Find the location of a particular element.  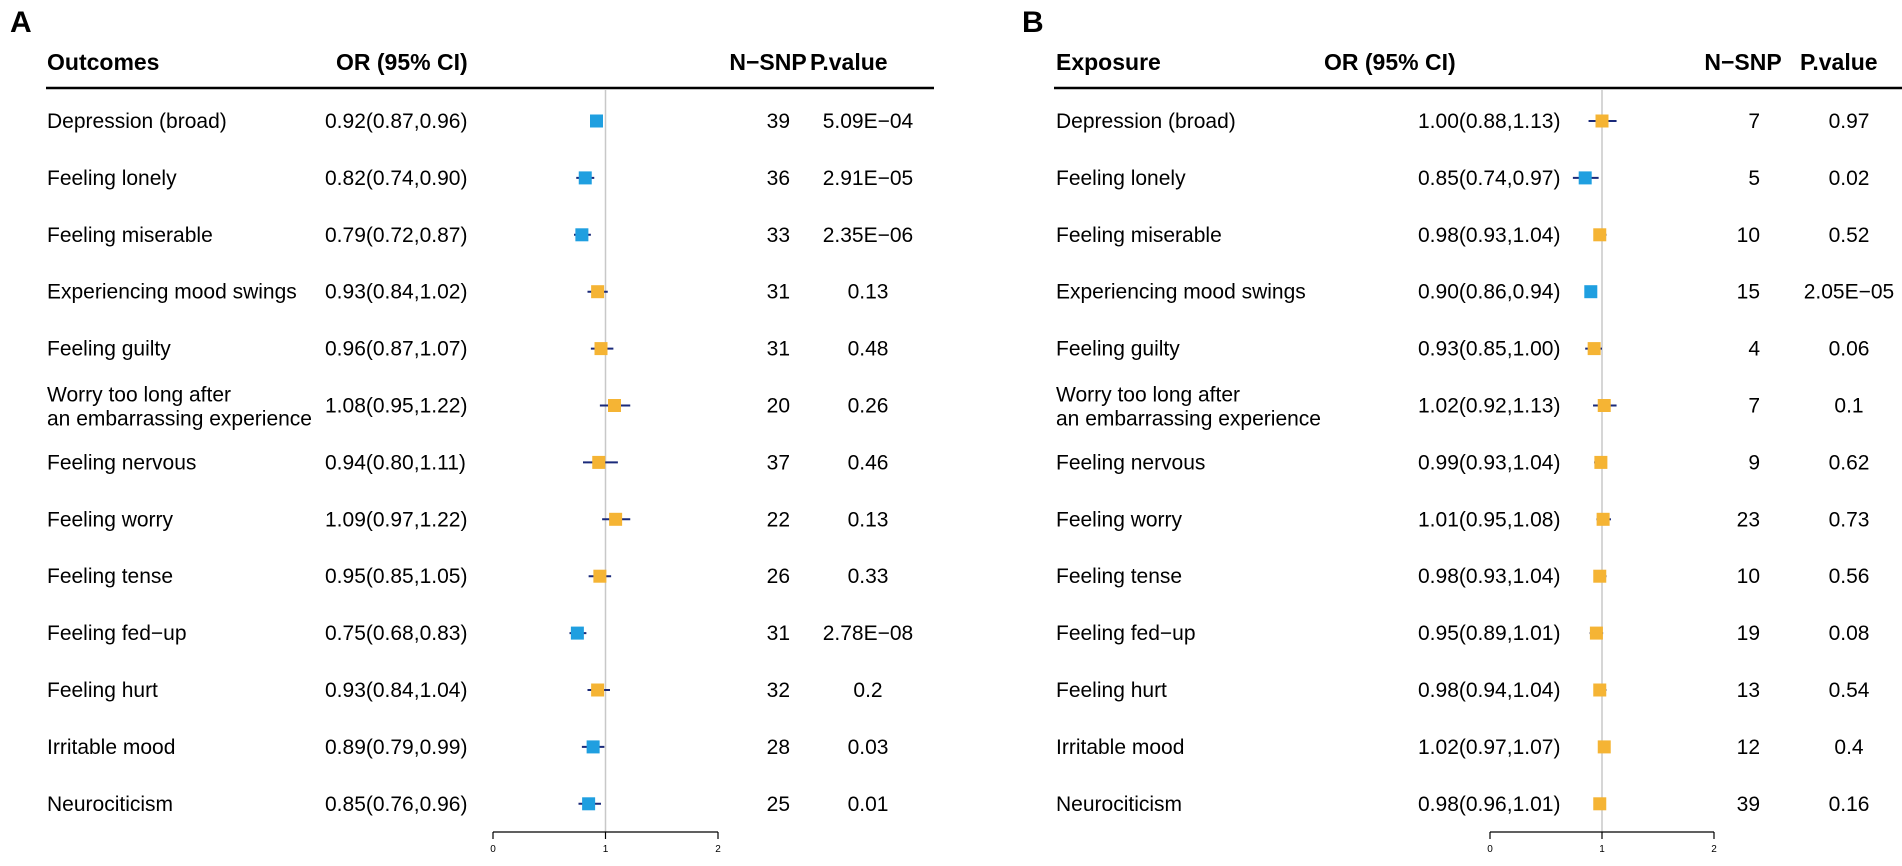

panel-a-row-9-pvalue: 0.33 is located at coordinates (868, 576).